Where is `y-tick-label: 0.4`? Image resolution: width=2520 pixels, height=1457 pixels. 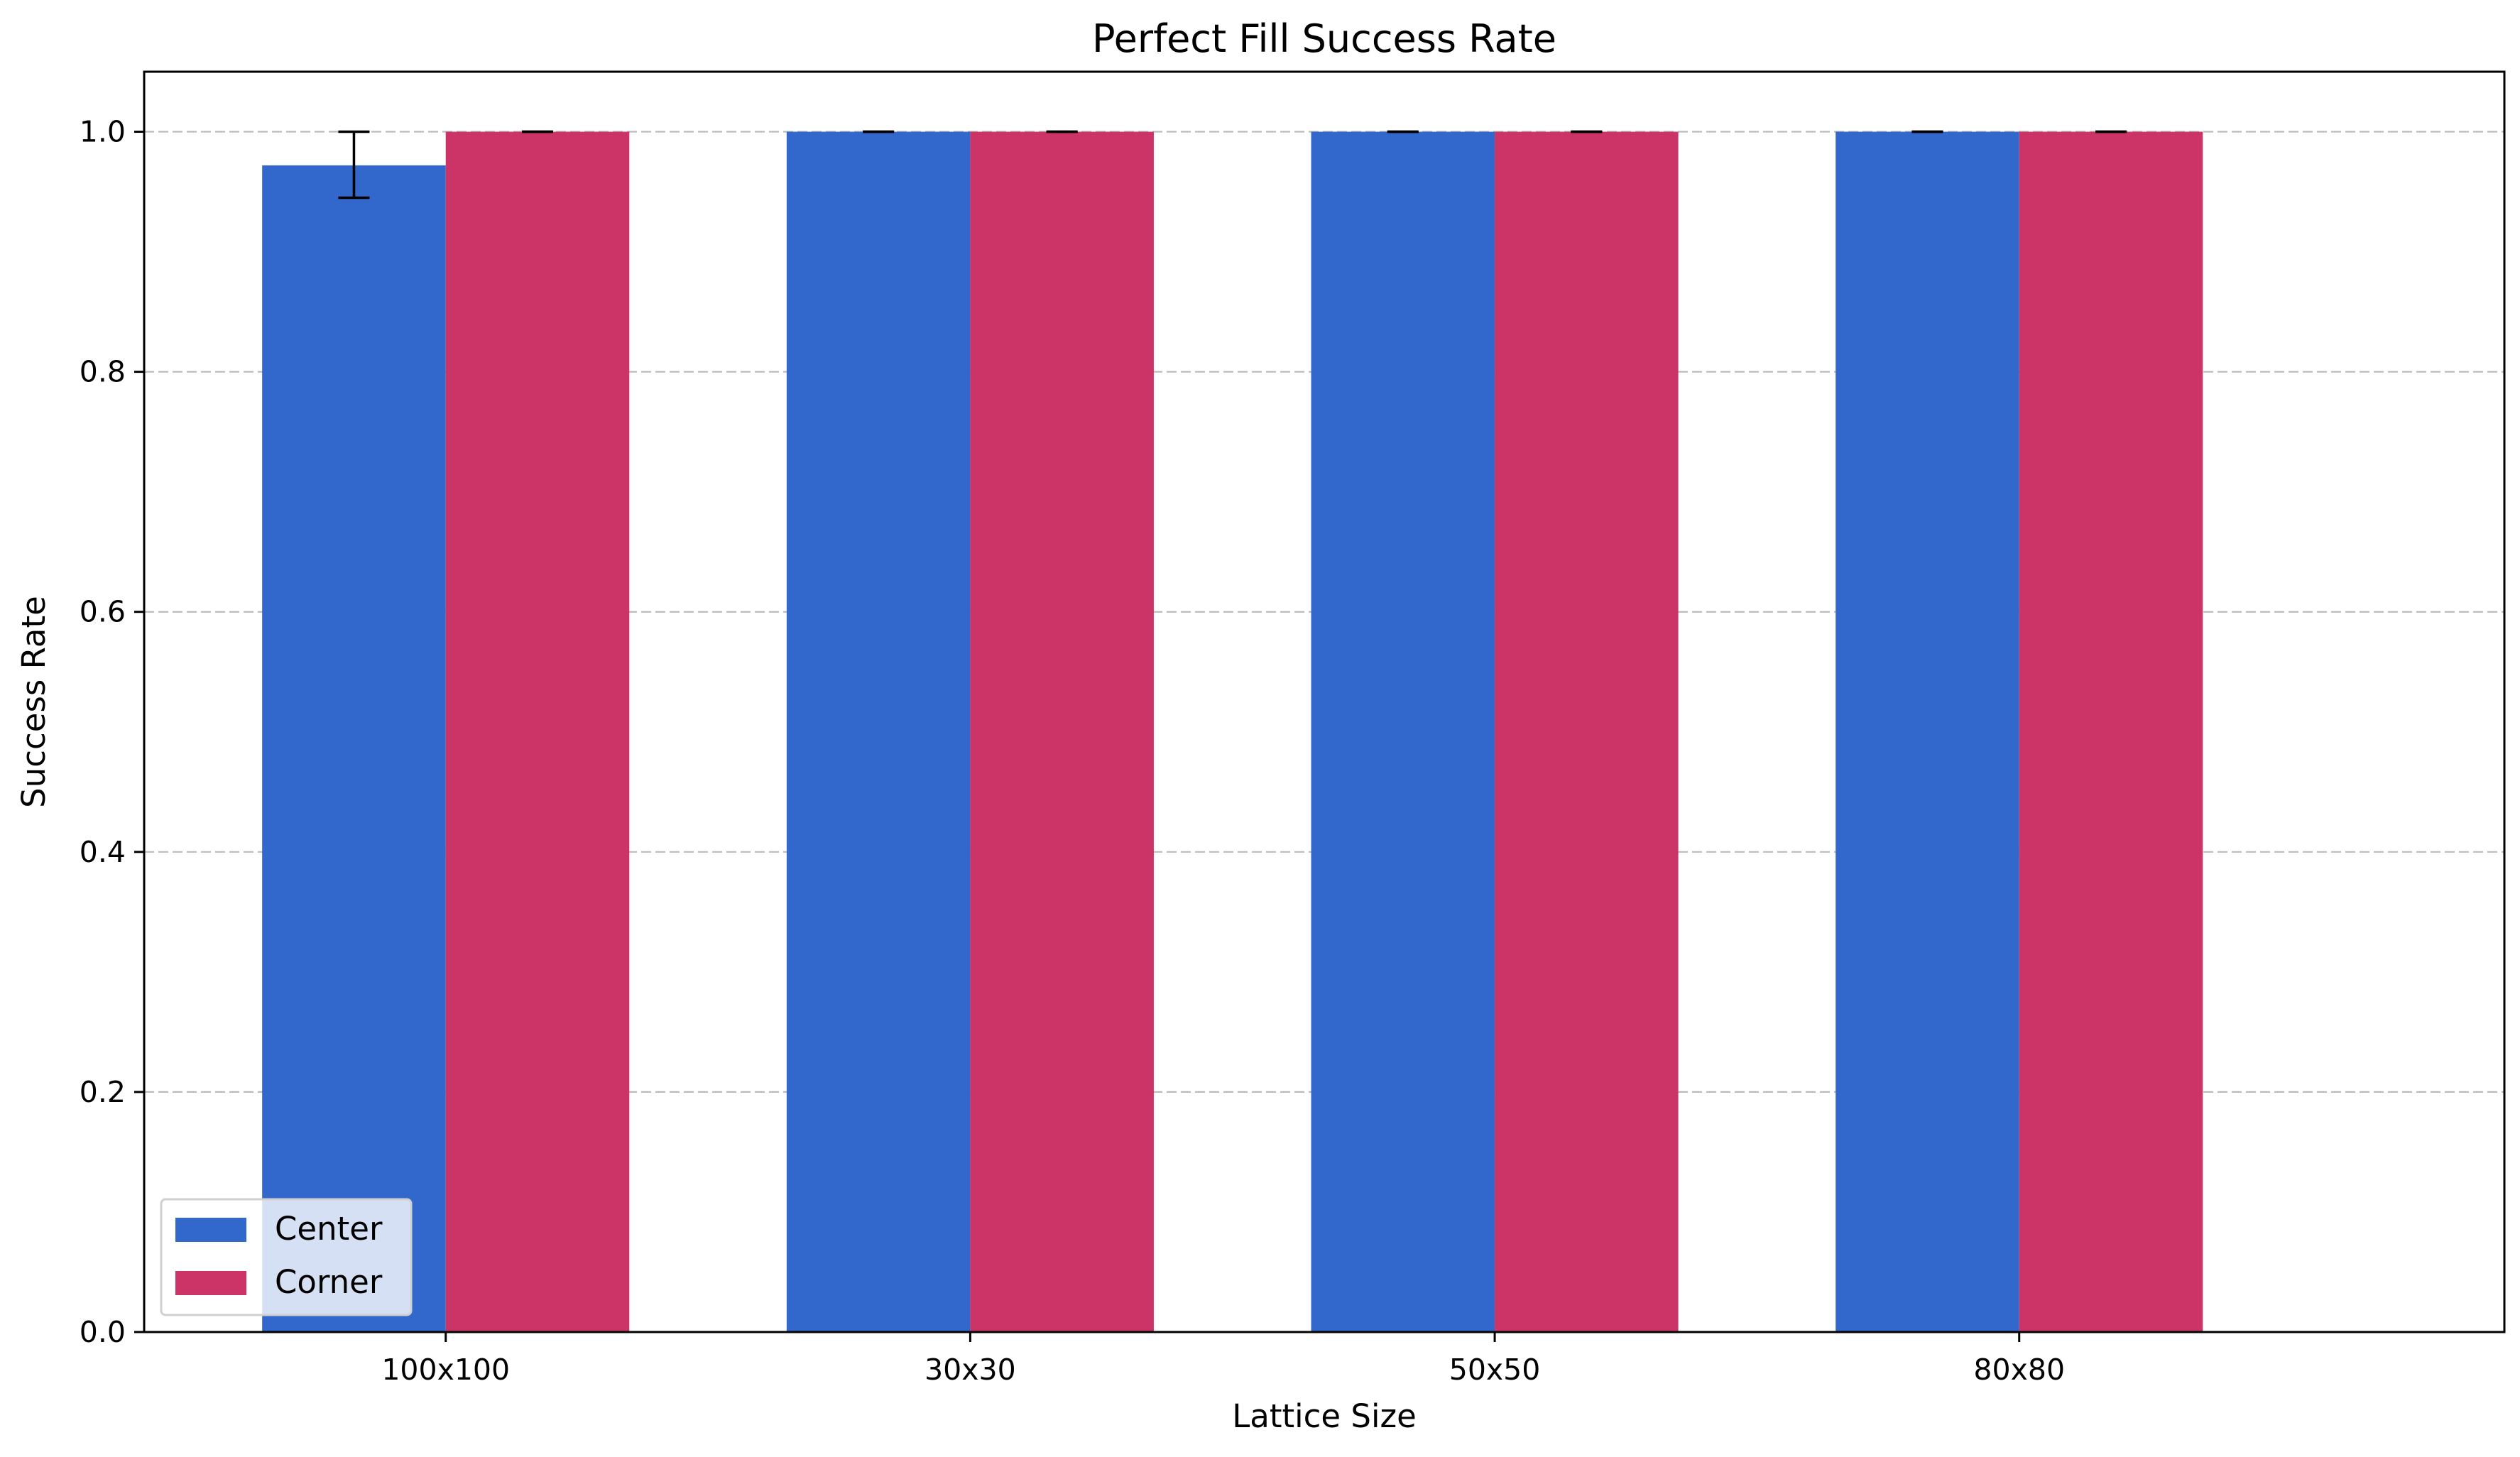 y-tick-label: 0.4 is located at coordinates (103, 852).